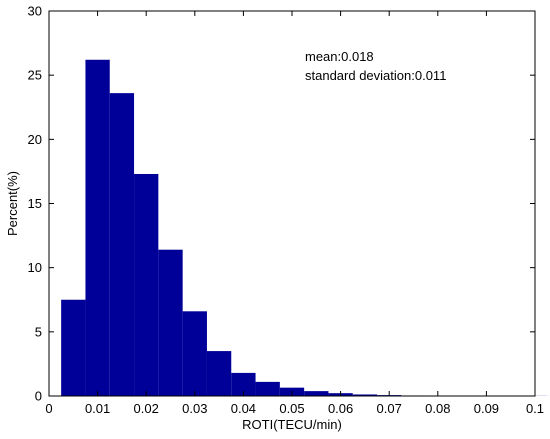 This screenshot has height=439, width=550. What do you see at coordinates (38, 331) in the screenshot?
I see `y-tick-label: 5` at bounding box center [38, 331].